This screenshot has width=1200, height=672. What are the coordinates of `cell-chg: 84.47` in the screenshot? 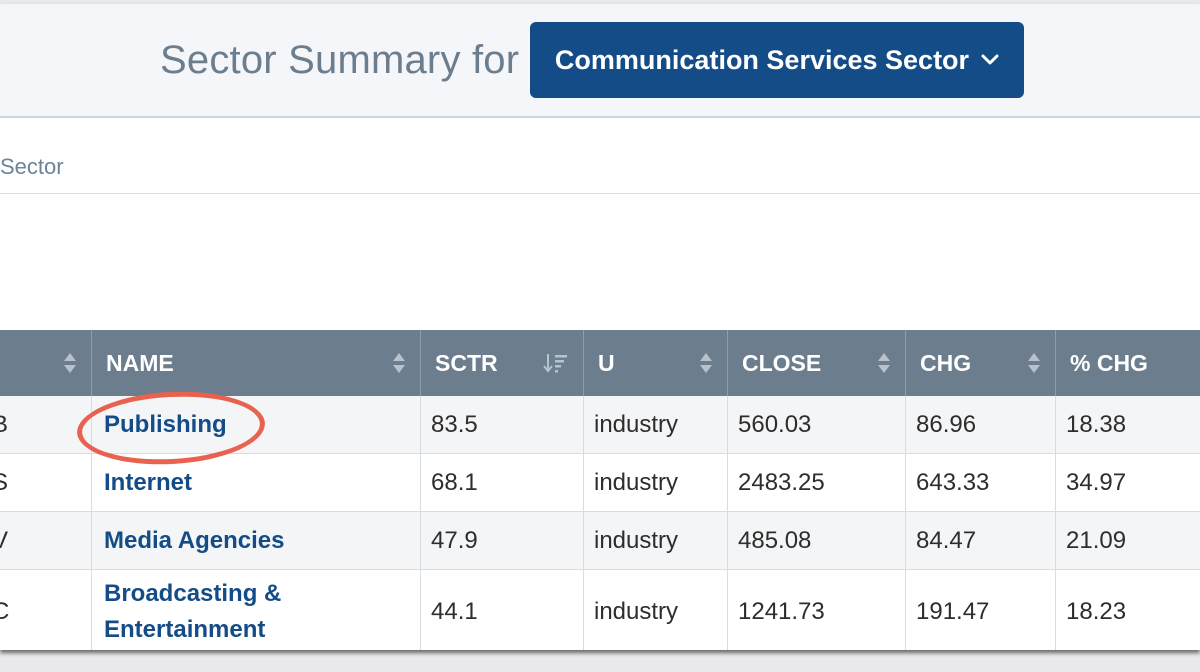 It's located at (981, 540).